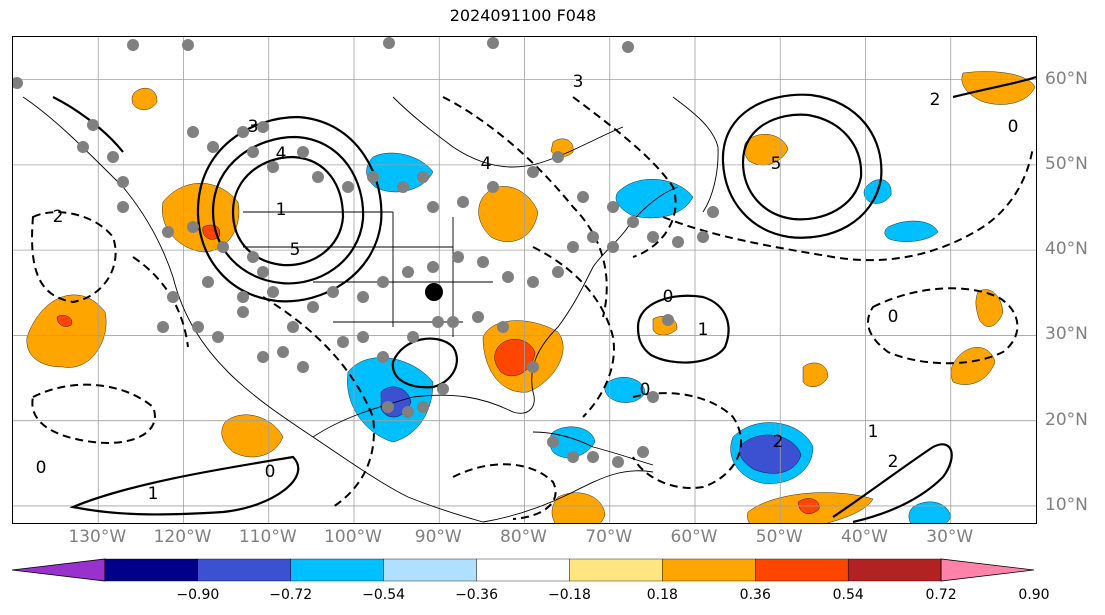  Describe the element at coordinates (609, 537) in the screenshot. I see `lon-tick-label: 70°W` at that location.